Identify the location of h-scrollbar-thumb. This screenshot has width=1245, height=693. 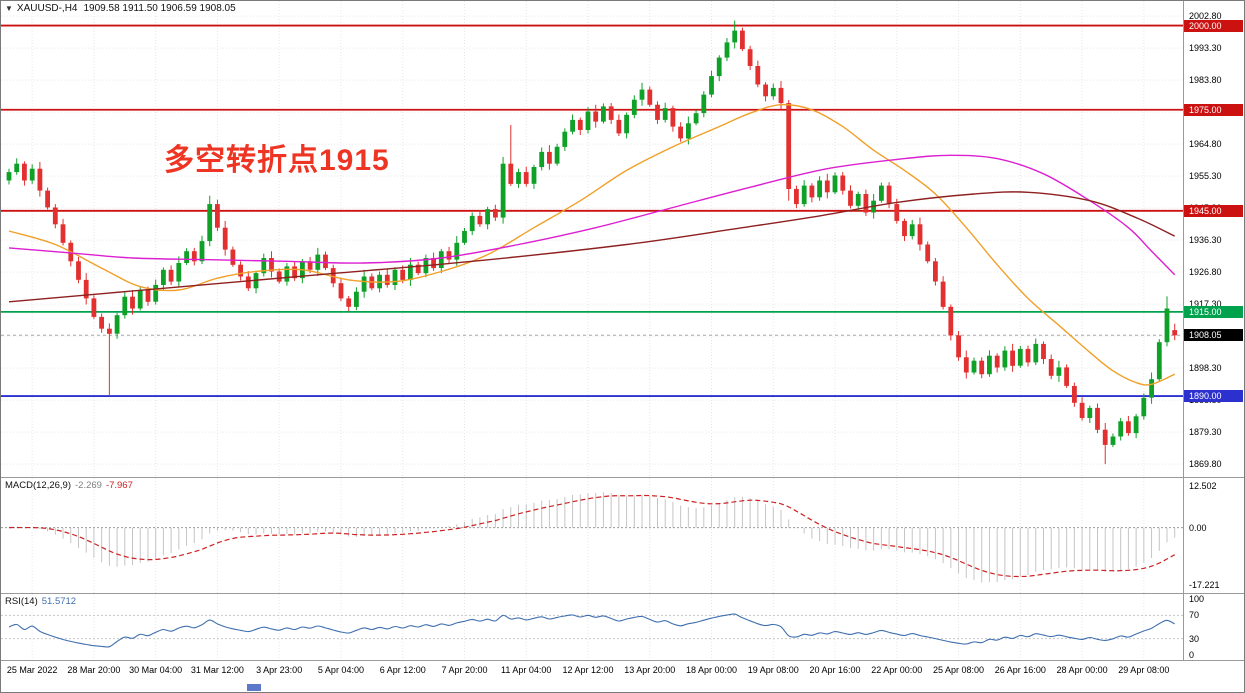
(254, 687).